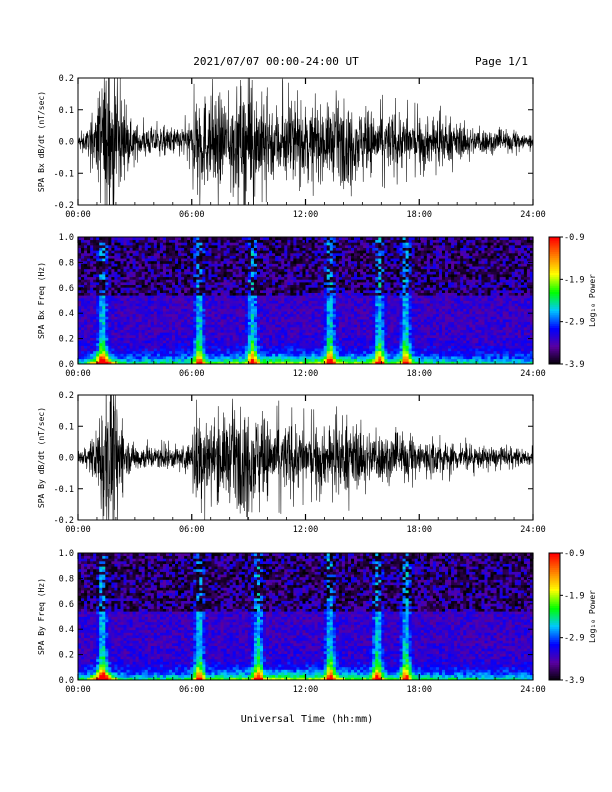 The width and height of the screenshot is (612, 792). What do you see at coordinates (419, 215) in the screenshot?
I see `x-tick-label: 18:00` at bounding box center [419, 215].